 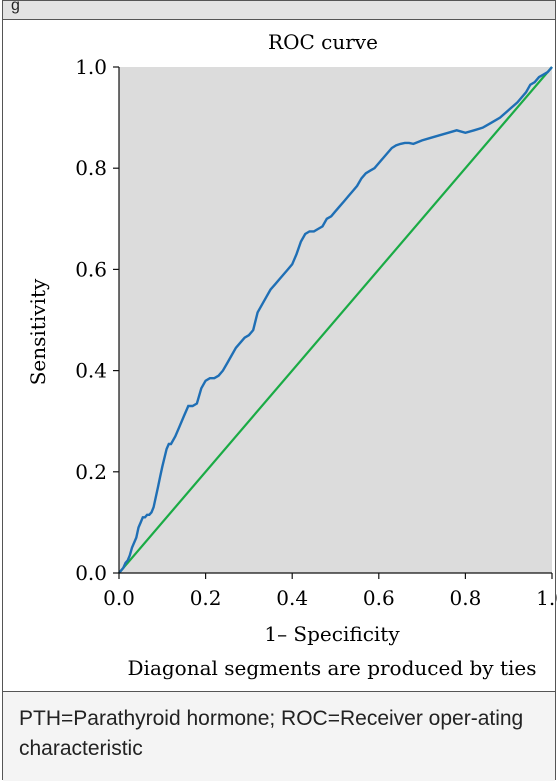 I want to click on x-tick-label-4: 0.8, so click(x=465, y=598).